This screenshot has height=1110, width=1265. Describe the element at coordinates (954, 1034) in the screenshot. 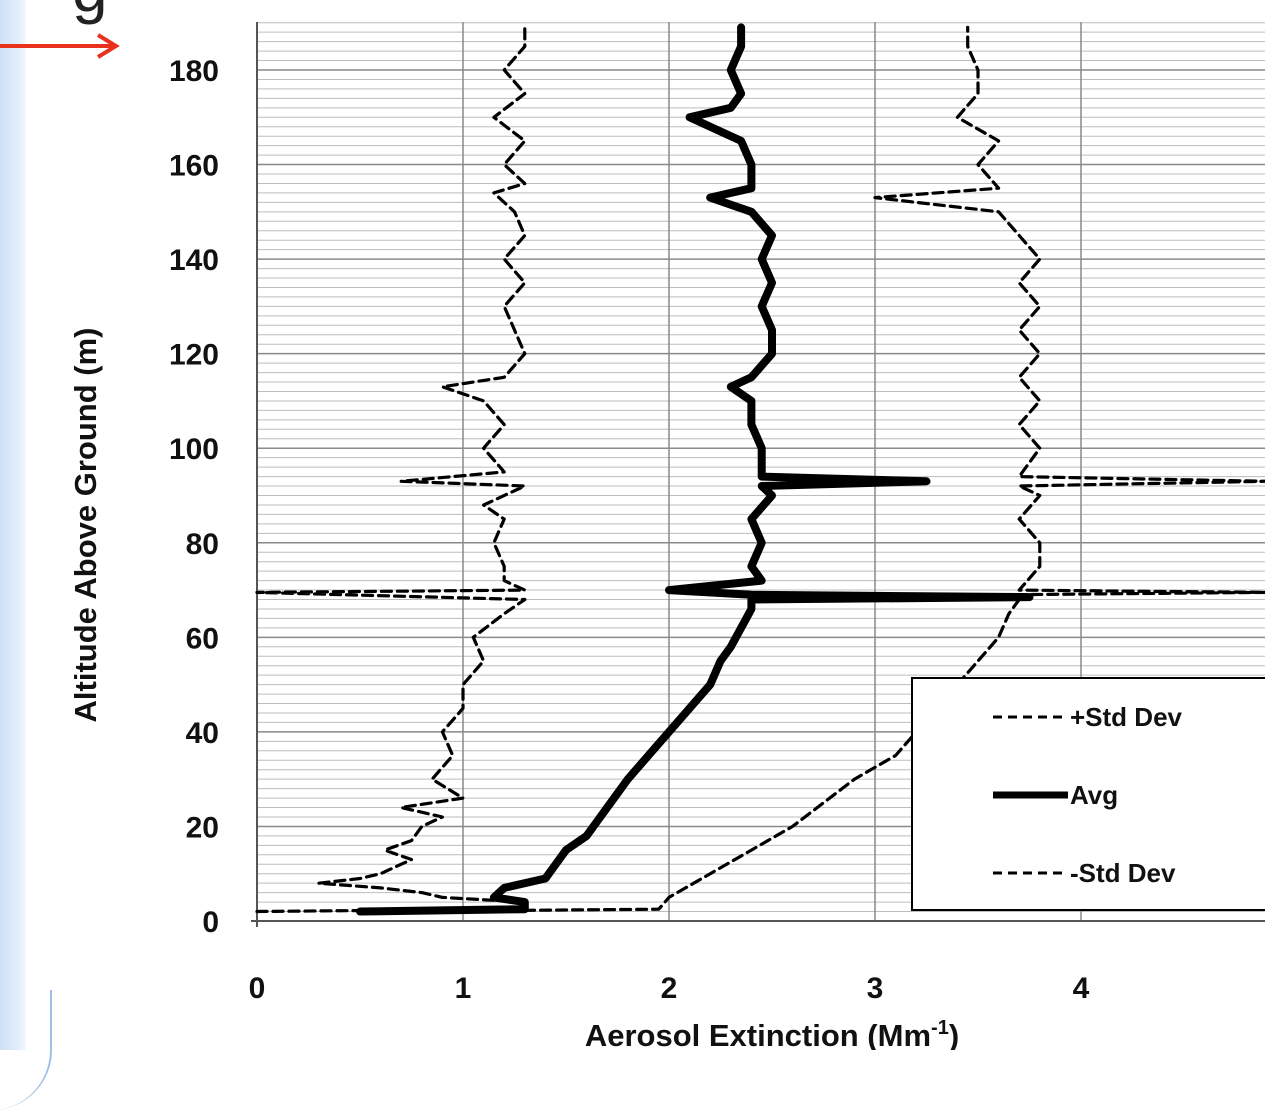

I see `x-axis-title-suffix: )` at that location.